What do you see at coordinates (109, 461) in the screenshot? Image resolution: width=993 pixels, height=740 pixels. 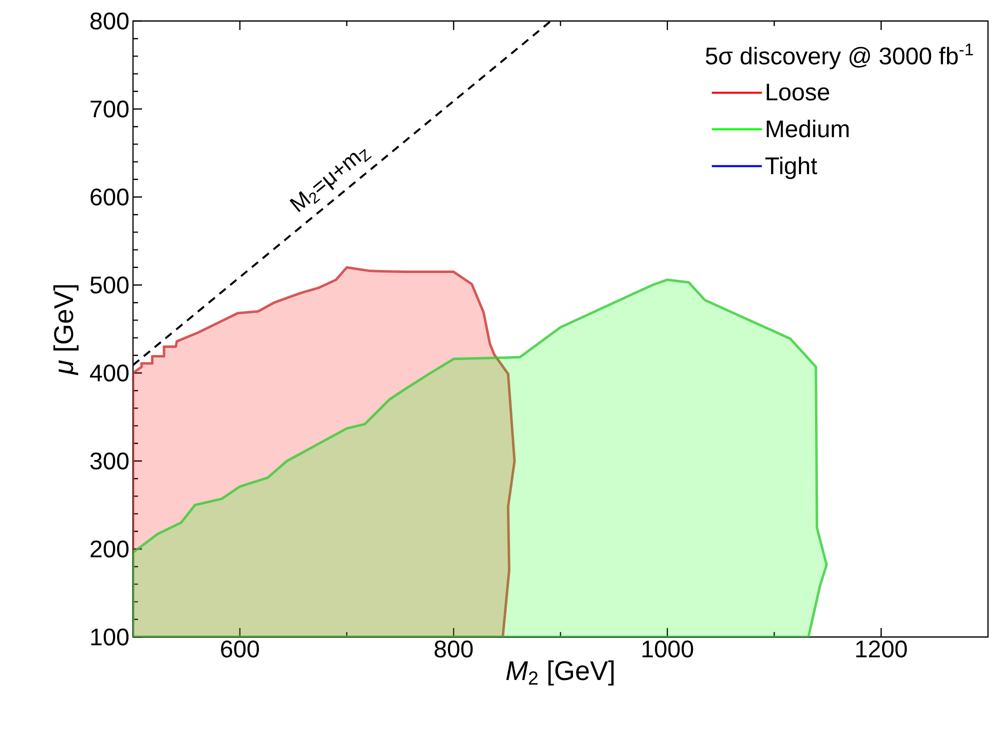 I see `y-tick-label: 300` at bounding box center [109, 461].